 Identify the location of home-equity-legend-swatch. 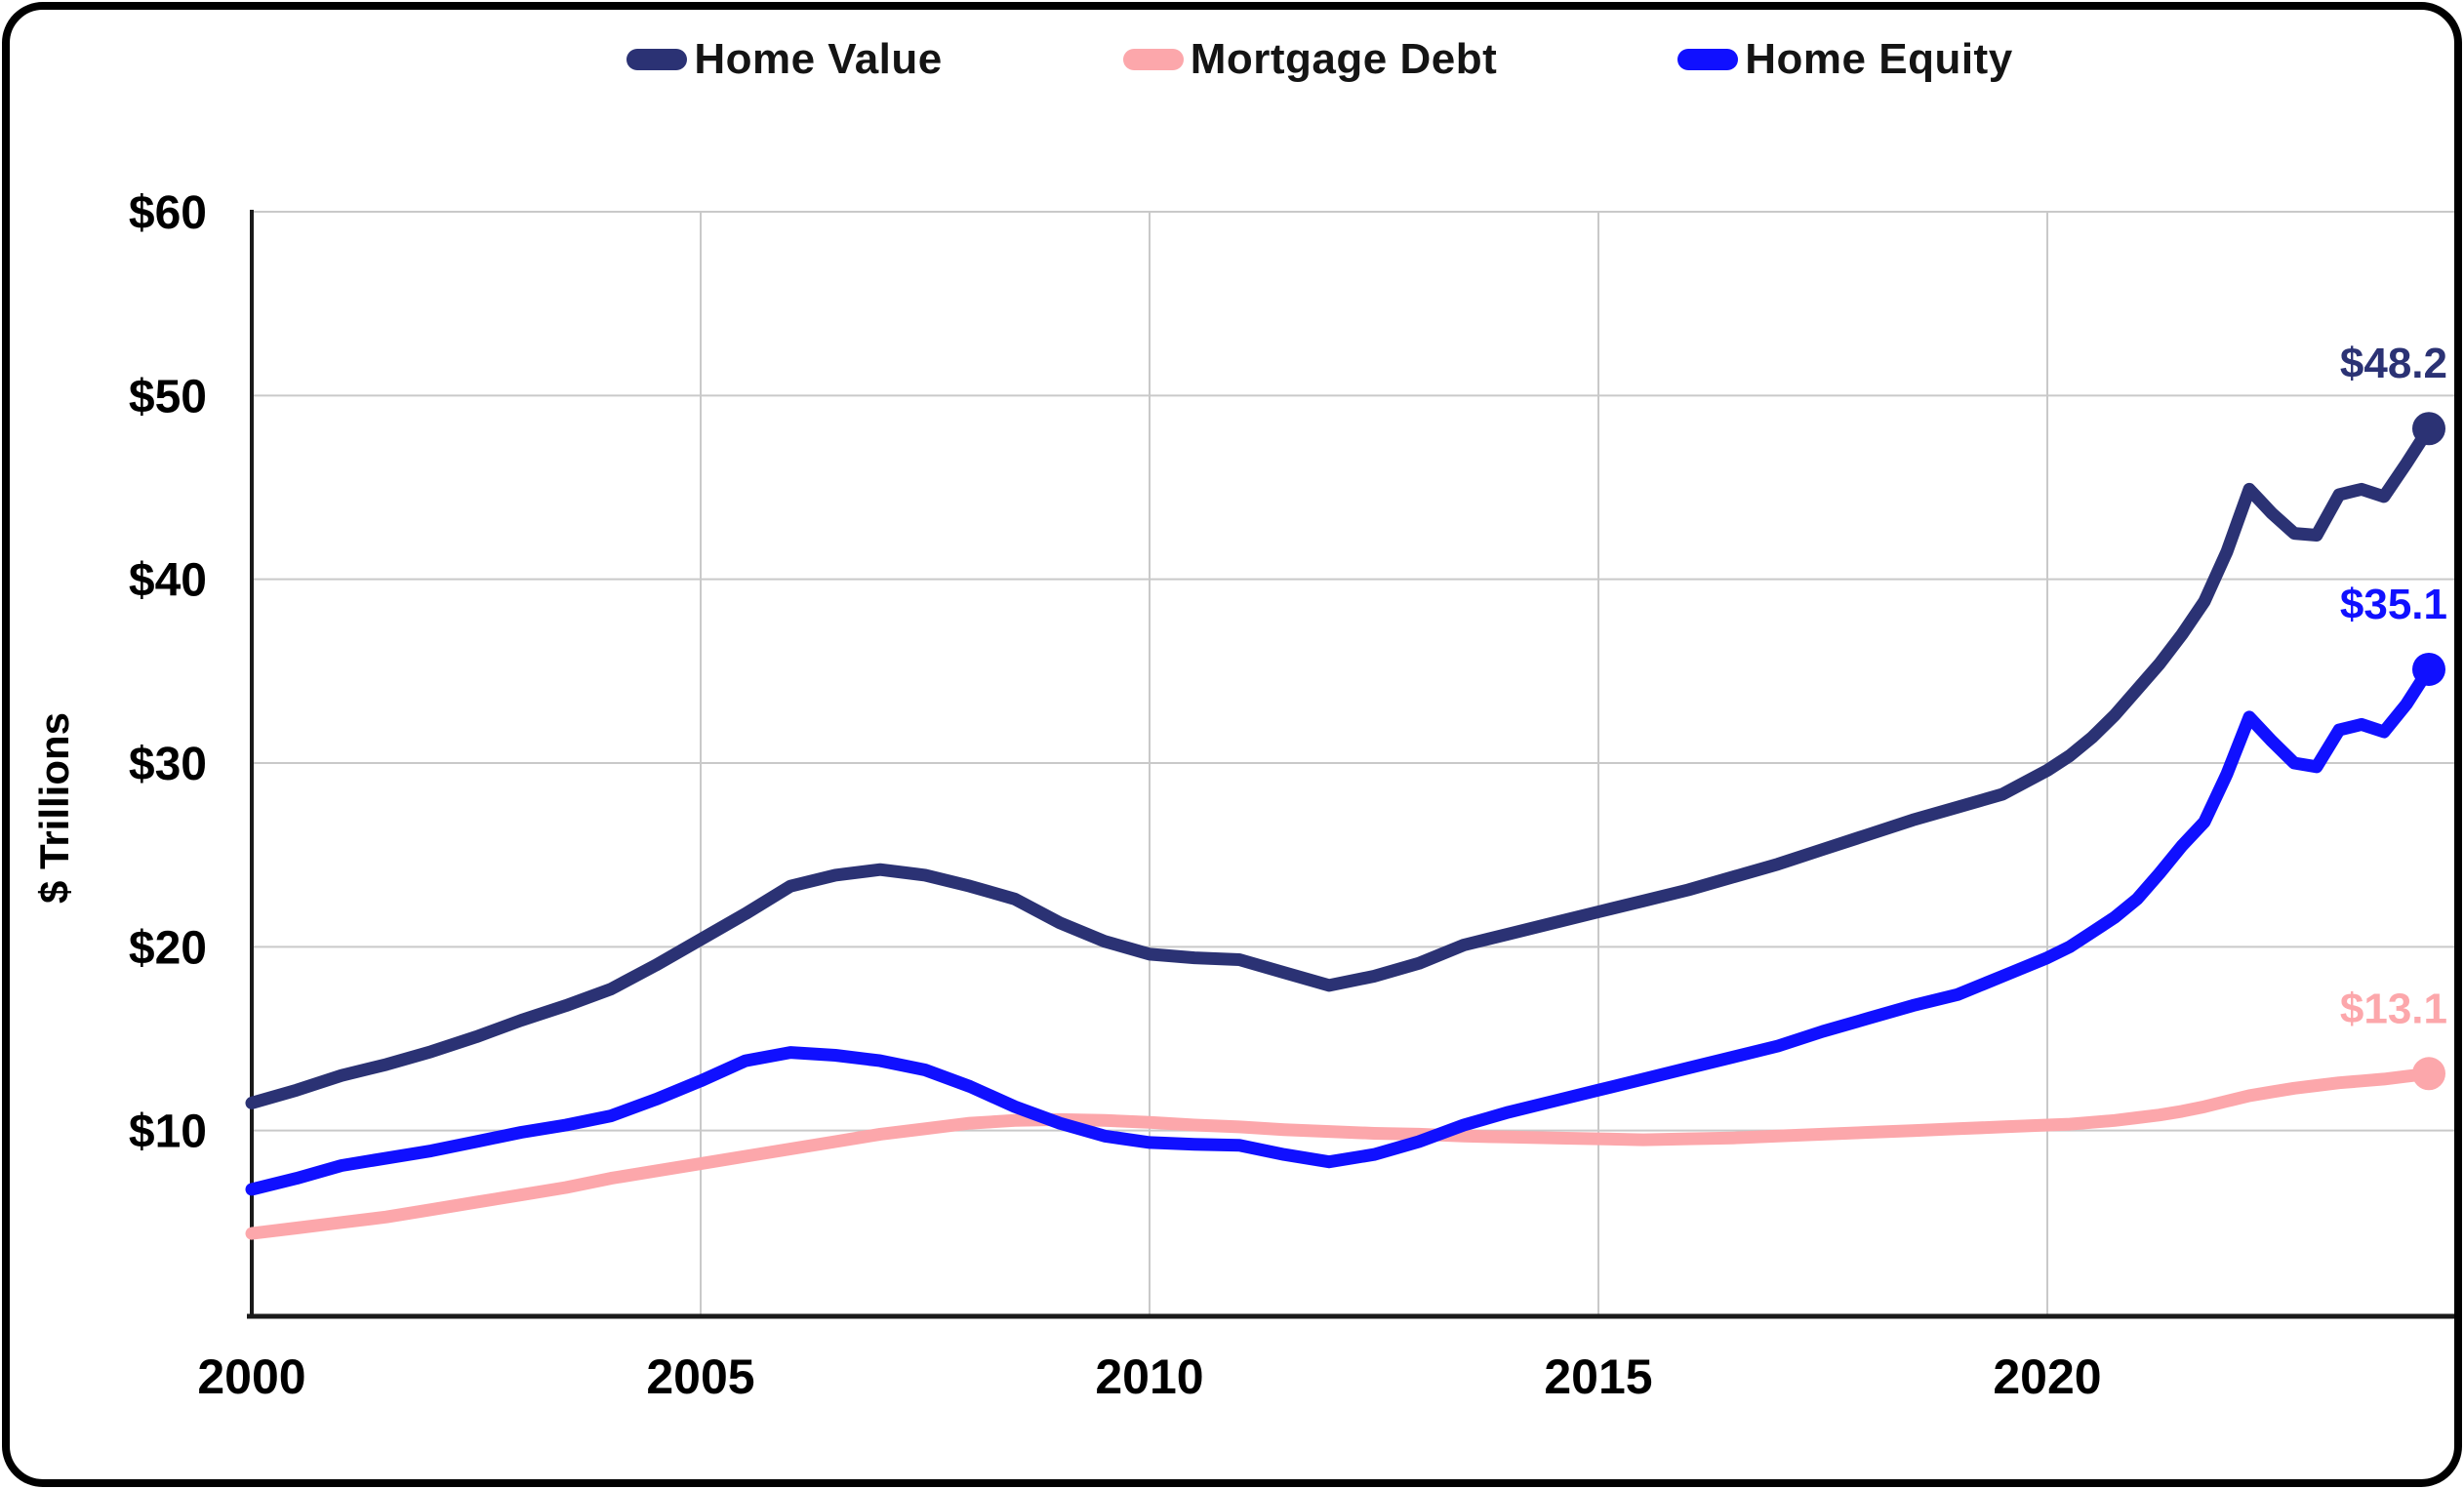
(1708, 60).